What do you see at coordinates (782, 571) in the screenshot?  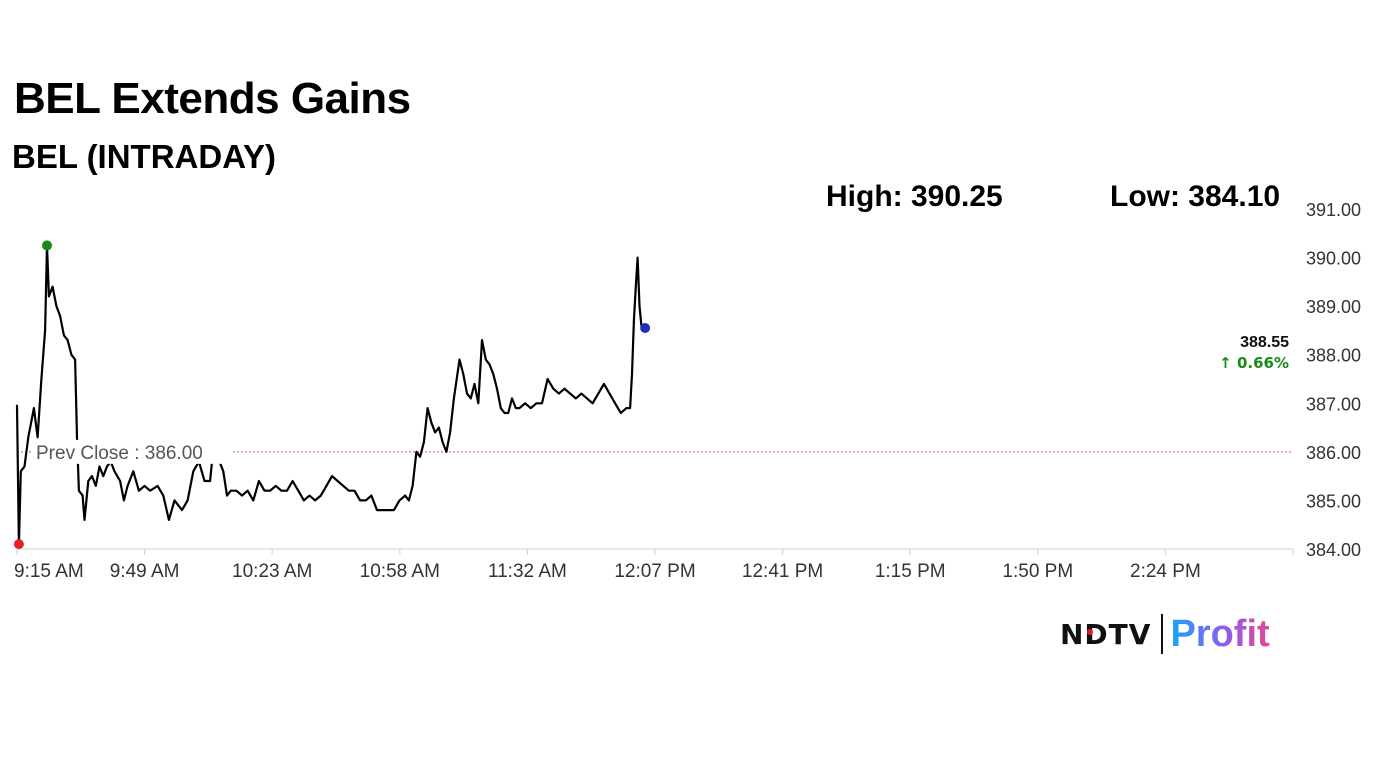 I see `x-tick-label: 12:41 PM` at bounding box center [782, 571].